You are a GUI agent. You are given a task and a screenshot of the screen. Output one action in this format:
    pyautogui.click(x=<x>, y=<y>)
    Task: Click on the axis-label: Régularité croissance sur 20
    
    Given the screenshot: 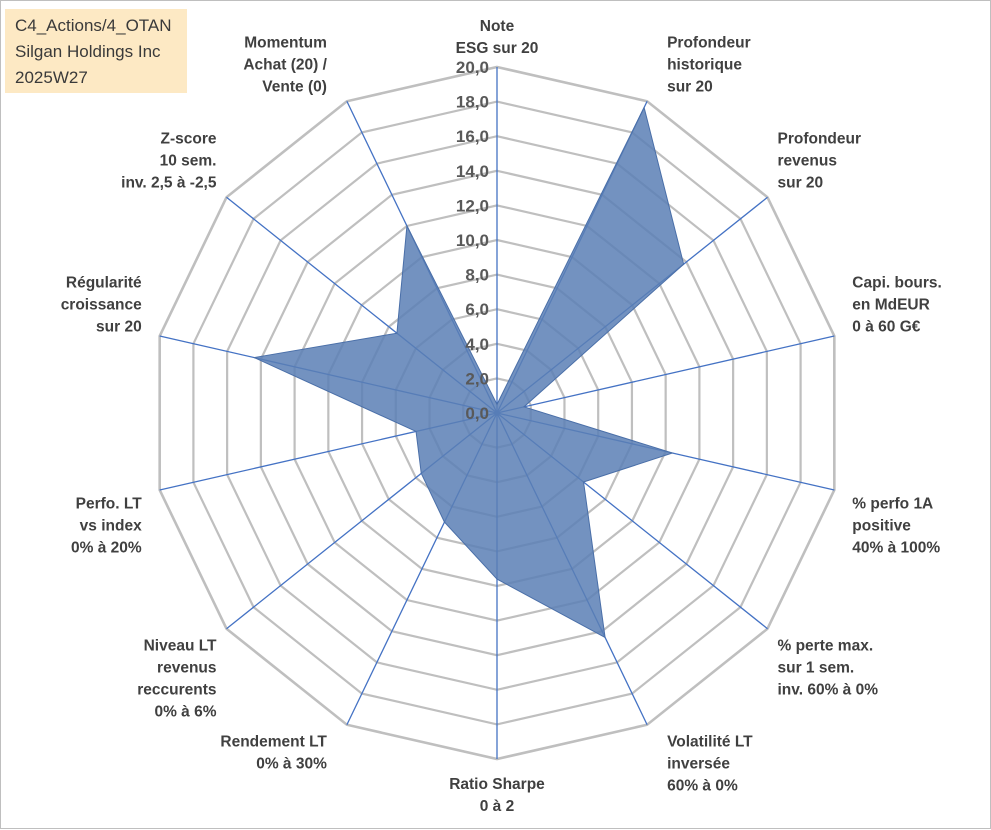 What is the action you would take?
    pyautogui.click(x=101, y=305)
    